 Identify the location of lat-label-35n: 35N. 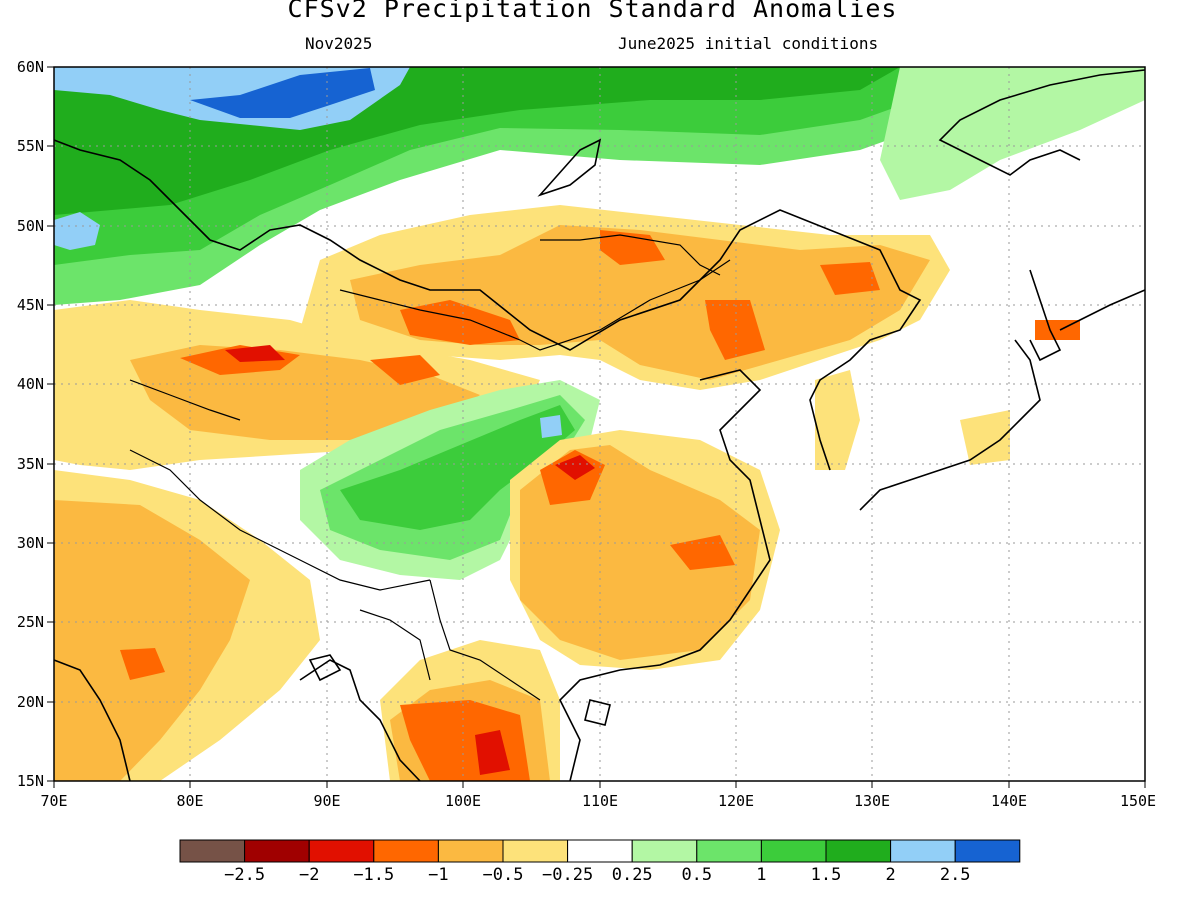
(30, 464).